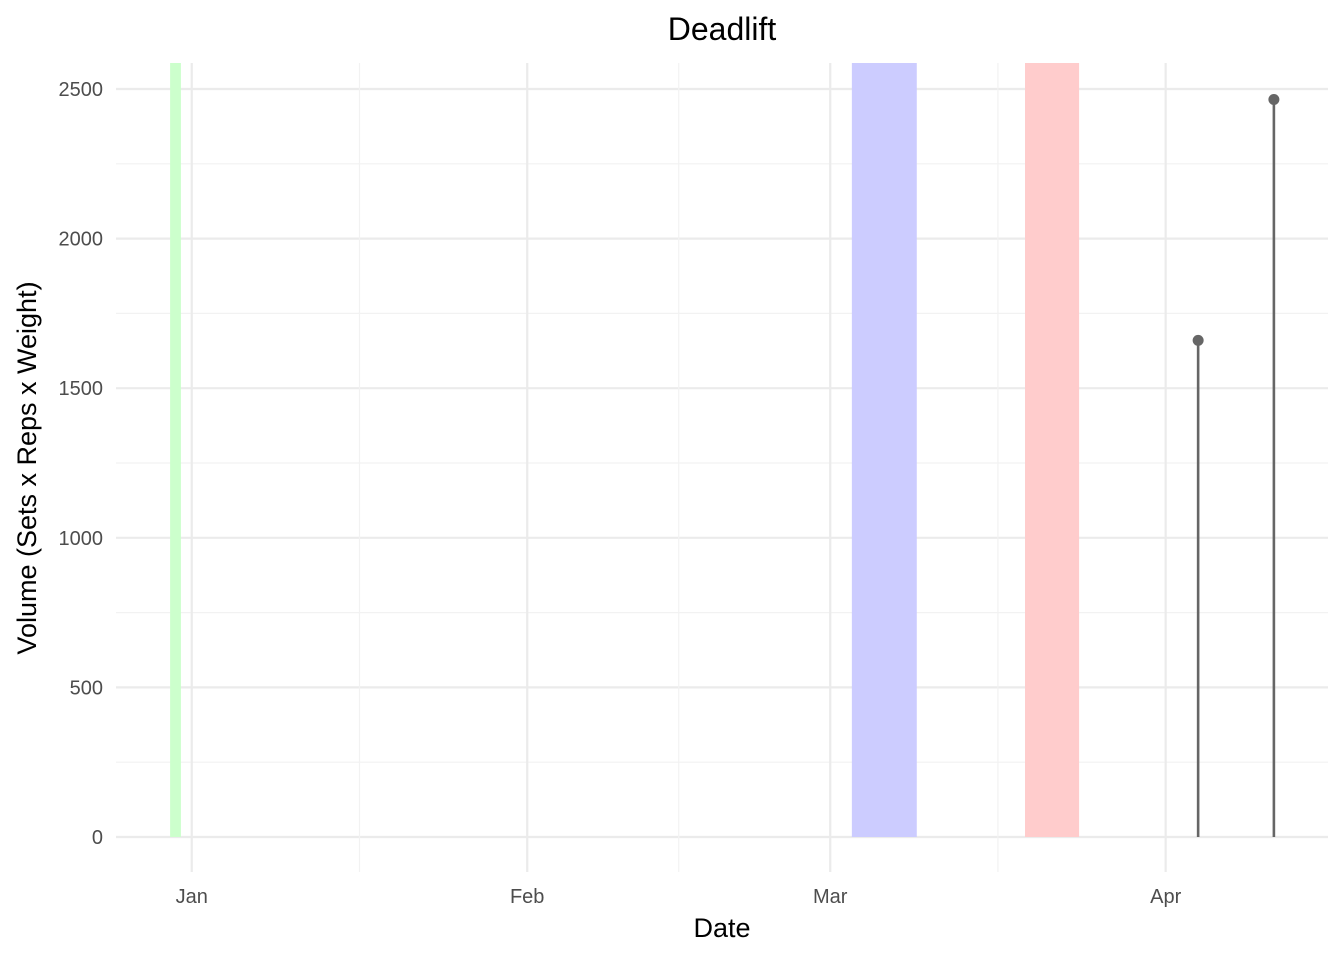 The image size is (1344, 960). Describe the element at coordinates (721, 928) in the screenshot. I see `x-axis-title: Date` at that location.